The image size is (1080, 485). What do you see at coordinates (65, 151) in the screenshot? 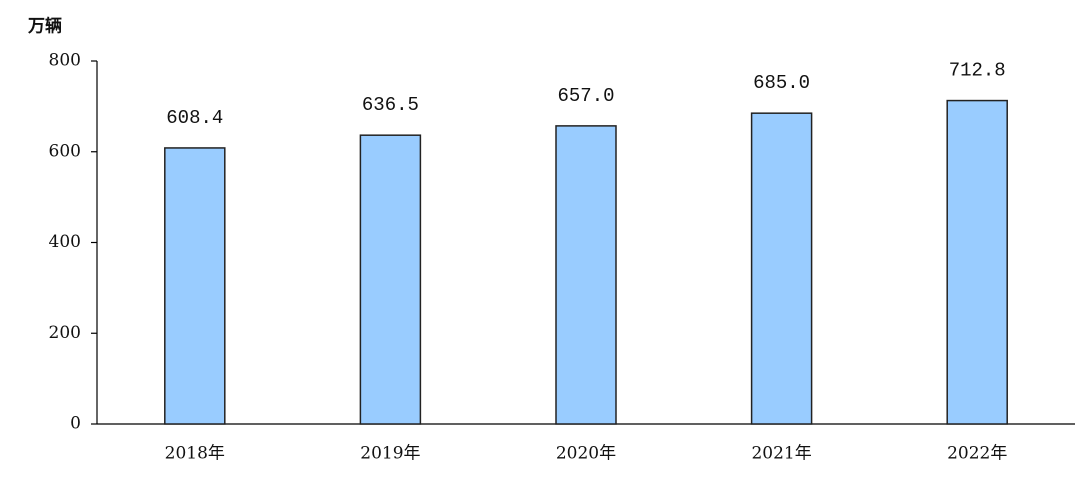
I see `y-tick-label: 600` at bounding box center [65, 151].